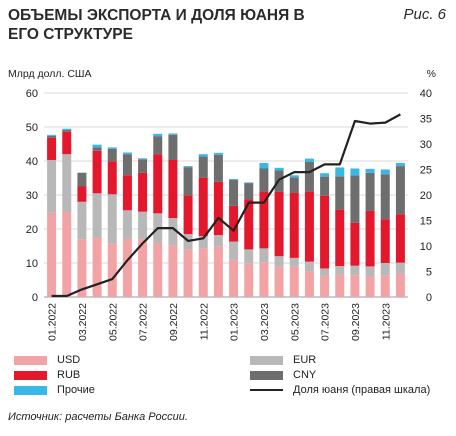 The image size is (456, 436). What do you see at coordinates (426, 94) in the screenshot?
I see `right-tick-label: 40` at bounding box center [426, 94].